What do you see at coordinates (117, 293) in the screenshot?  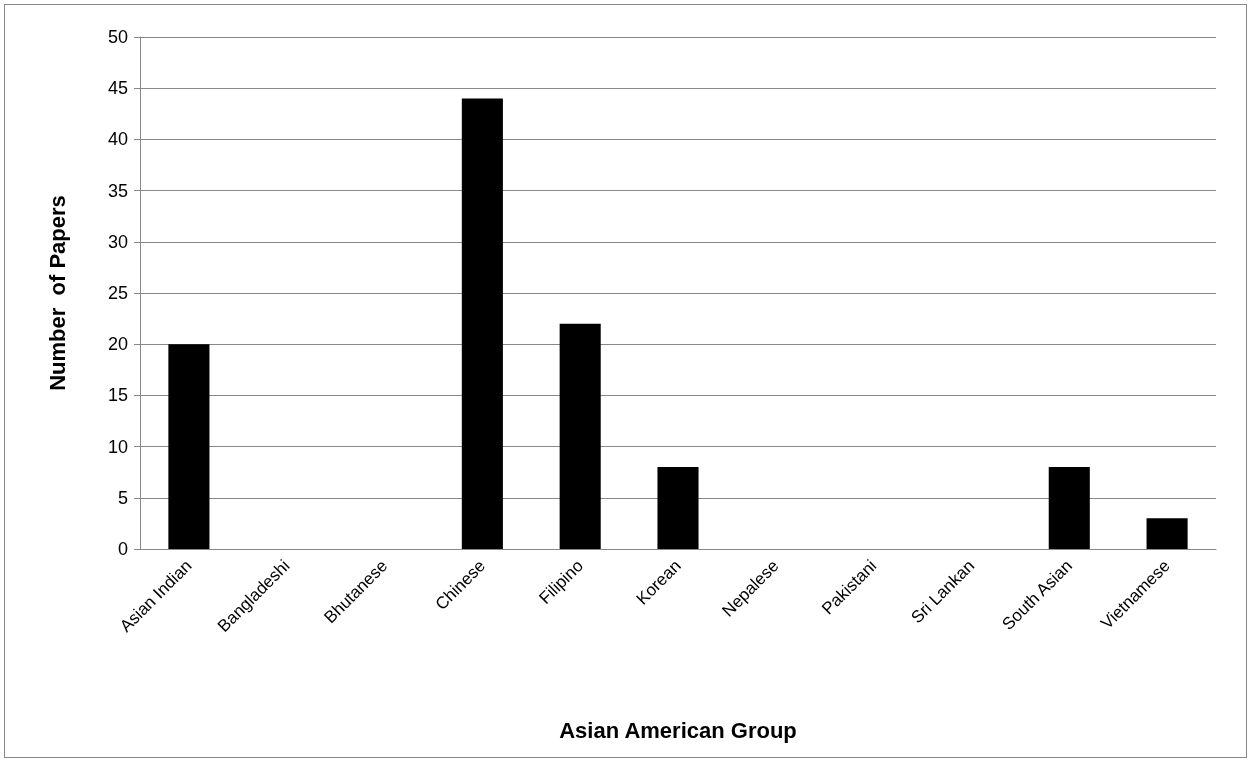 I see `y-tick-label: 25` at bounding box center [117, 293].